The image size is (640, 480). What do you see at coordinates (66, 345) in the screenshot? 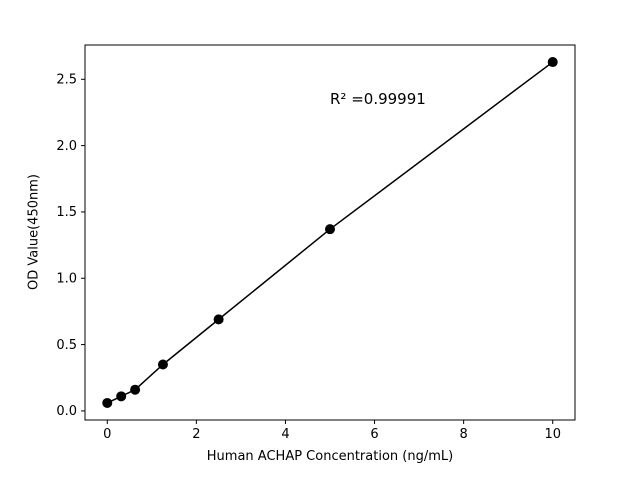
I see `y-tick-label: 0.5` at bounding box center [66, 345].